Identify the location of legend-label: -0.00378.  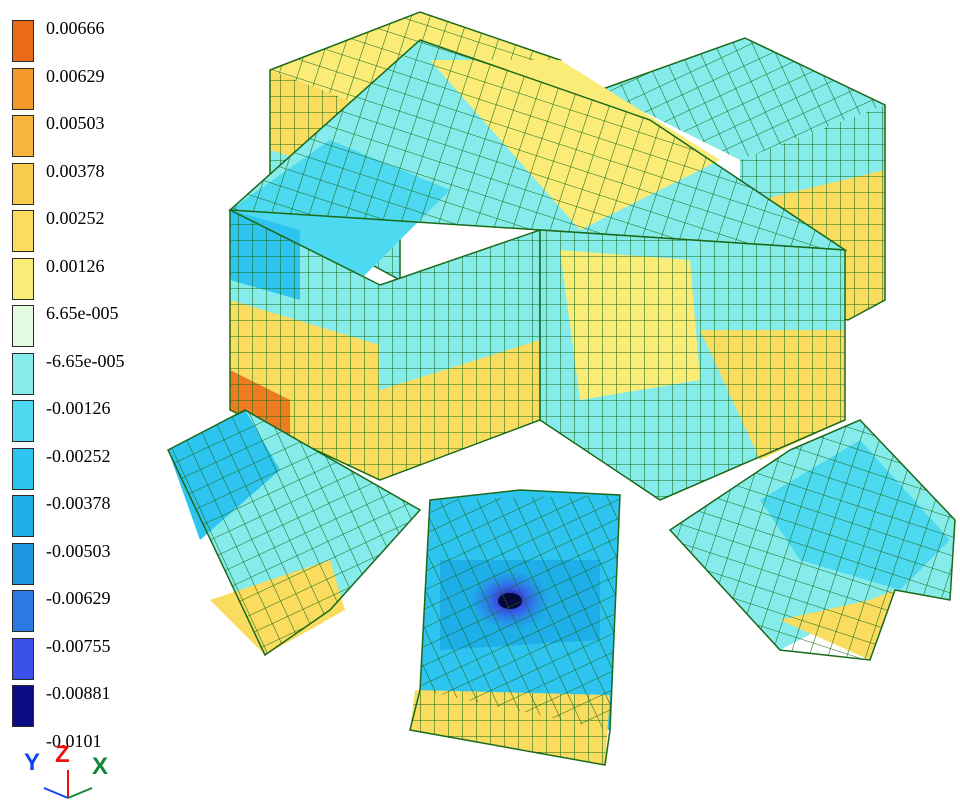
(78, 503).